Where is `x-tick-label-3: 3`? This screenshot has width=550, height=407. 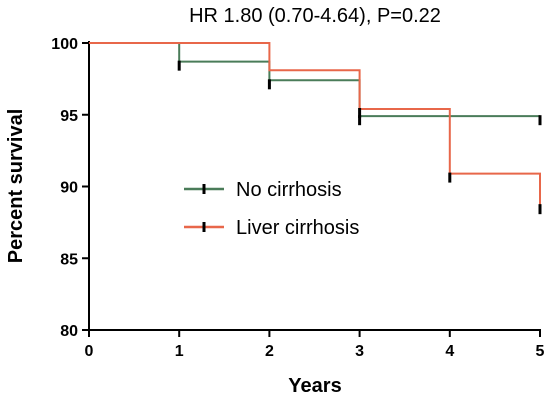
x-tick-label-3: 3 is located at coordinates (359, 351).